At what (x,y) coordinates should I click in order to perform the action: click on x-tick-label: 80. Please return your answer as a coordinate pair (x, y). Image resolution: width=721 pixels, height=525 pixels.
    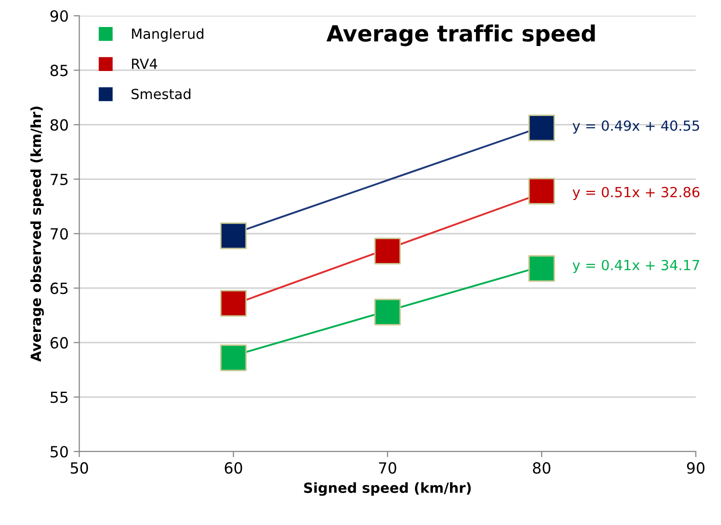
    Looking at the image, I should click on (541, 468).